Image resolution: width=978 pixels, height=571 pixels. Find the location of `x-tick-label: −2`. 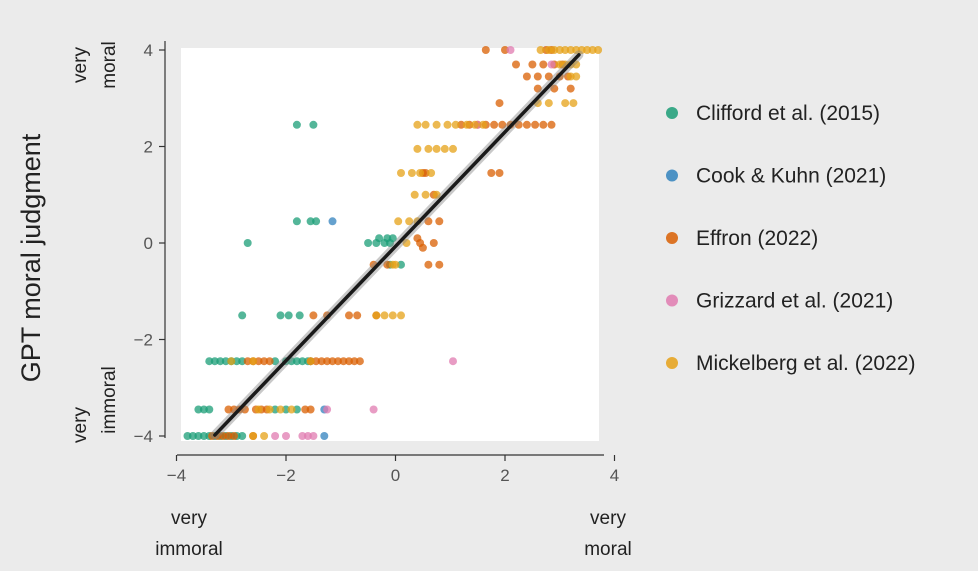

x-tick-label: −2 is located at coordinates (285, 475).